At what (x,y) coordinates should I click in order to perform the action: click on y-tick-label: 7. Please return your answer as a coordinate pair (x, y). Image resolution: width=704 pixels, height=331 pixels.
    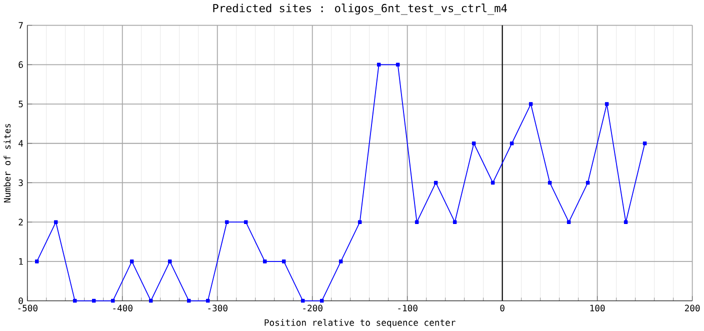
    Looking at the image, I should click on (20, 25).